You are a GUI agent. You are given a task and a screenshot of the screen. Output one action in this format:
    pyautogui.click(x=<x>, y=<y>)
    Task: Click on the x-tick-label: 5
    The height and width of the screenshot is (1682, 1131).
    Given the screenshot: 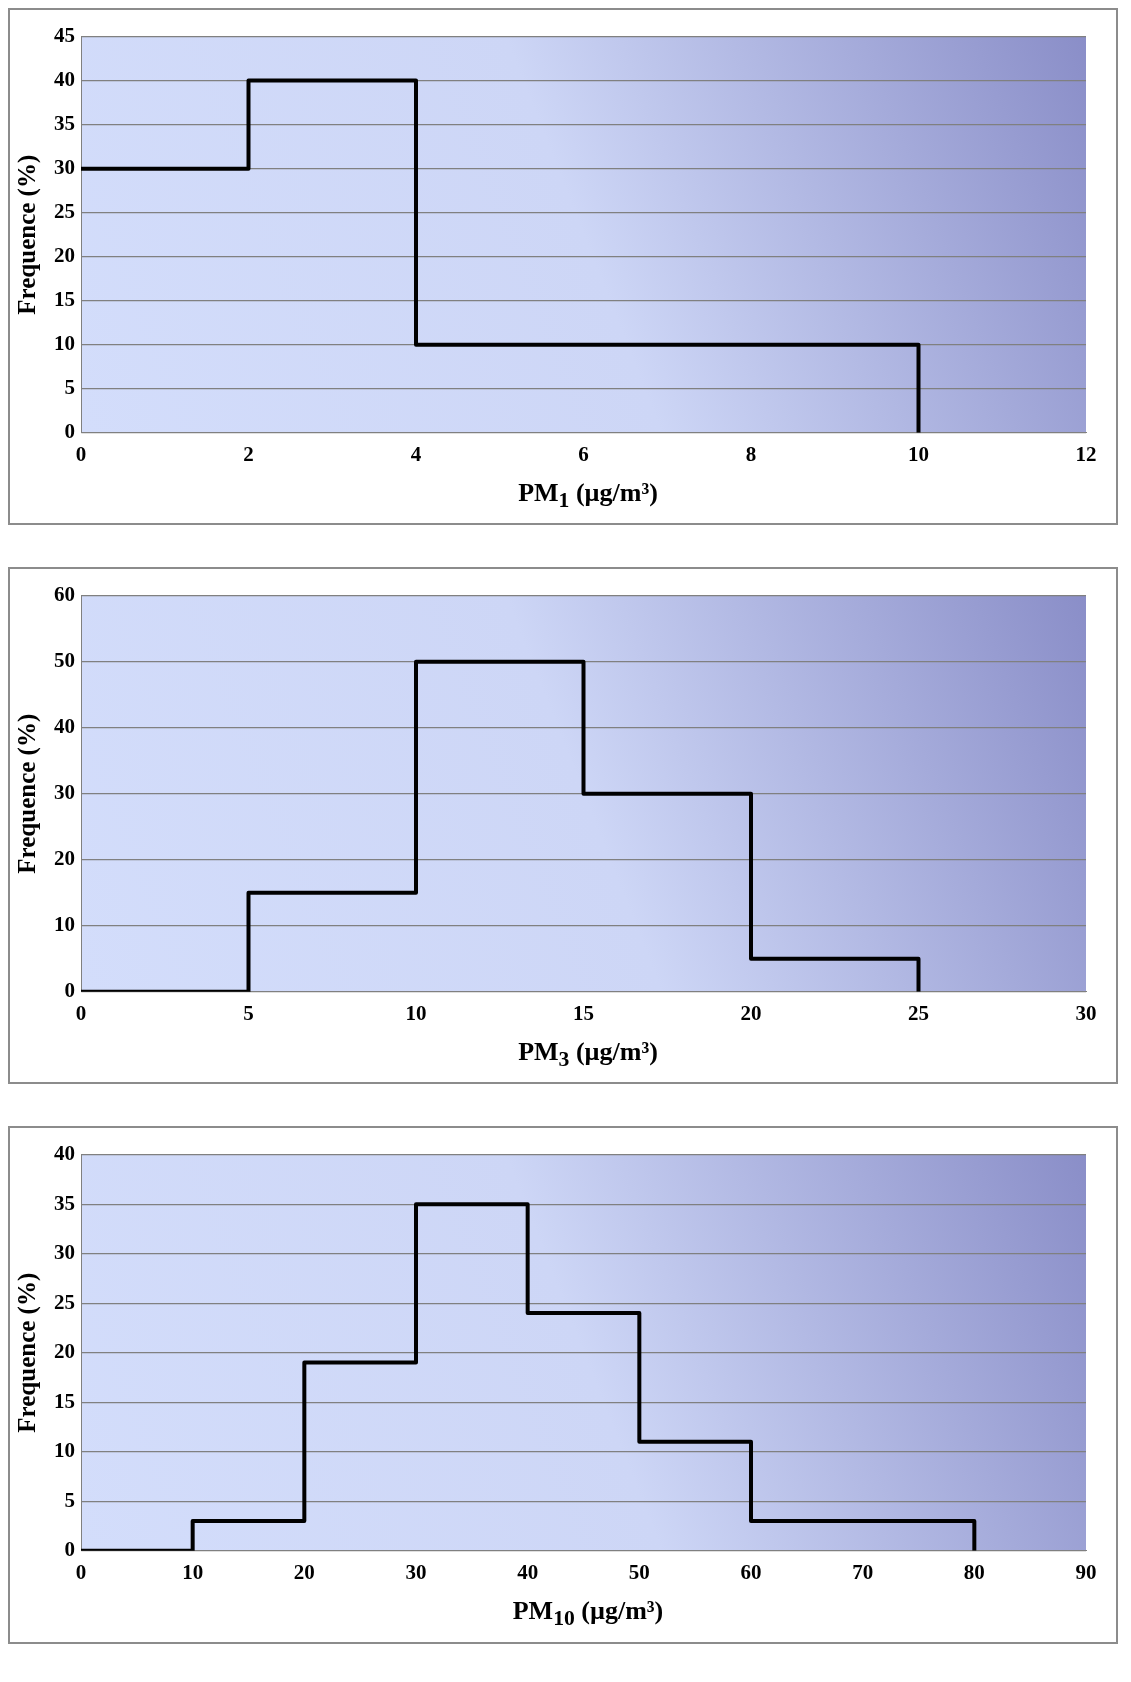 What is the action you would take?
    pyautogui.click(x=248, y=1013)
    